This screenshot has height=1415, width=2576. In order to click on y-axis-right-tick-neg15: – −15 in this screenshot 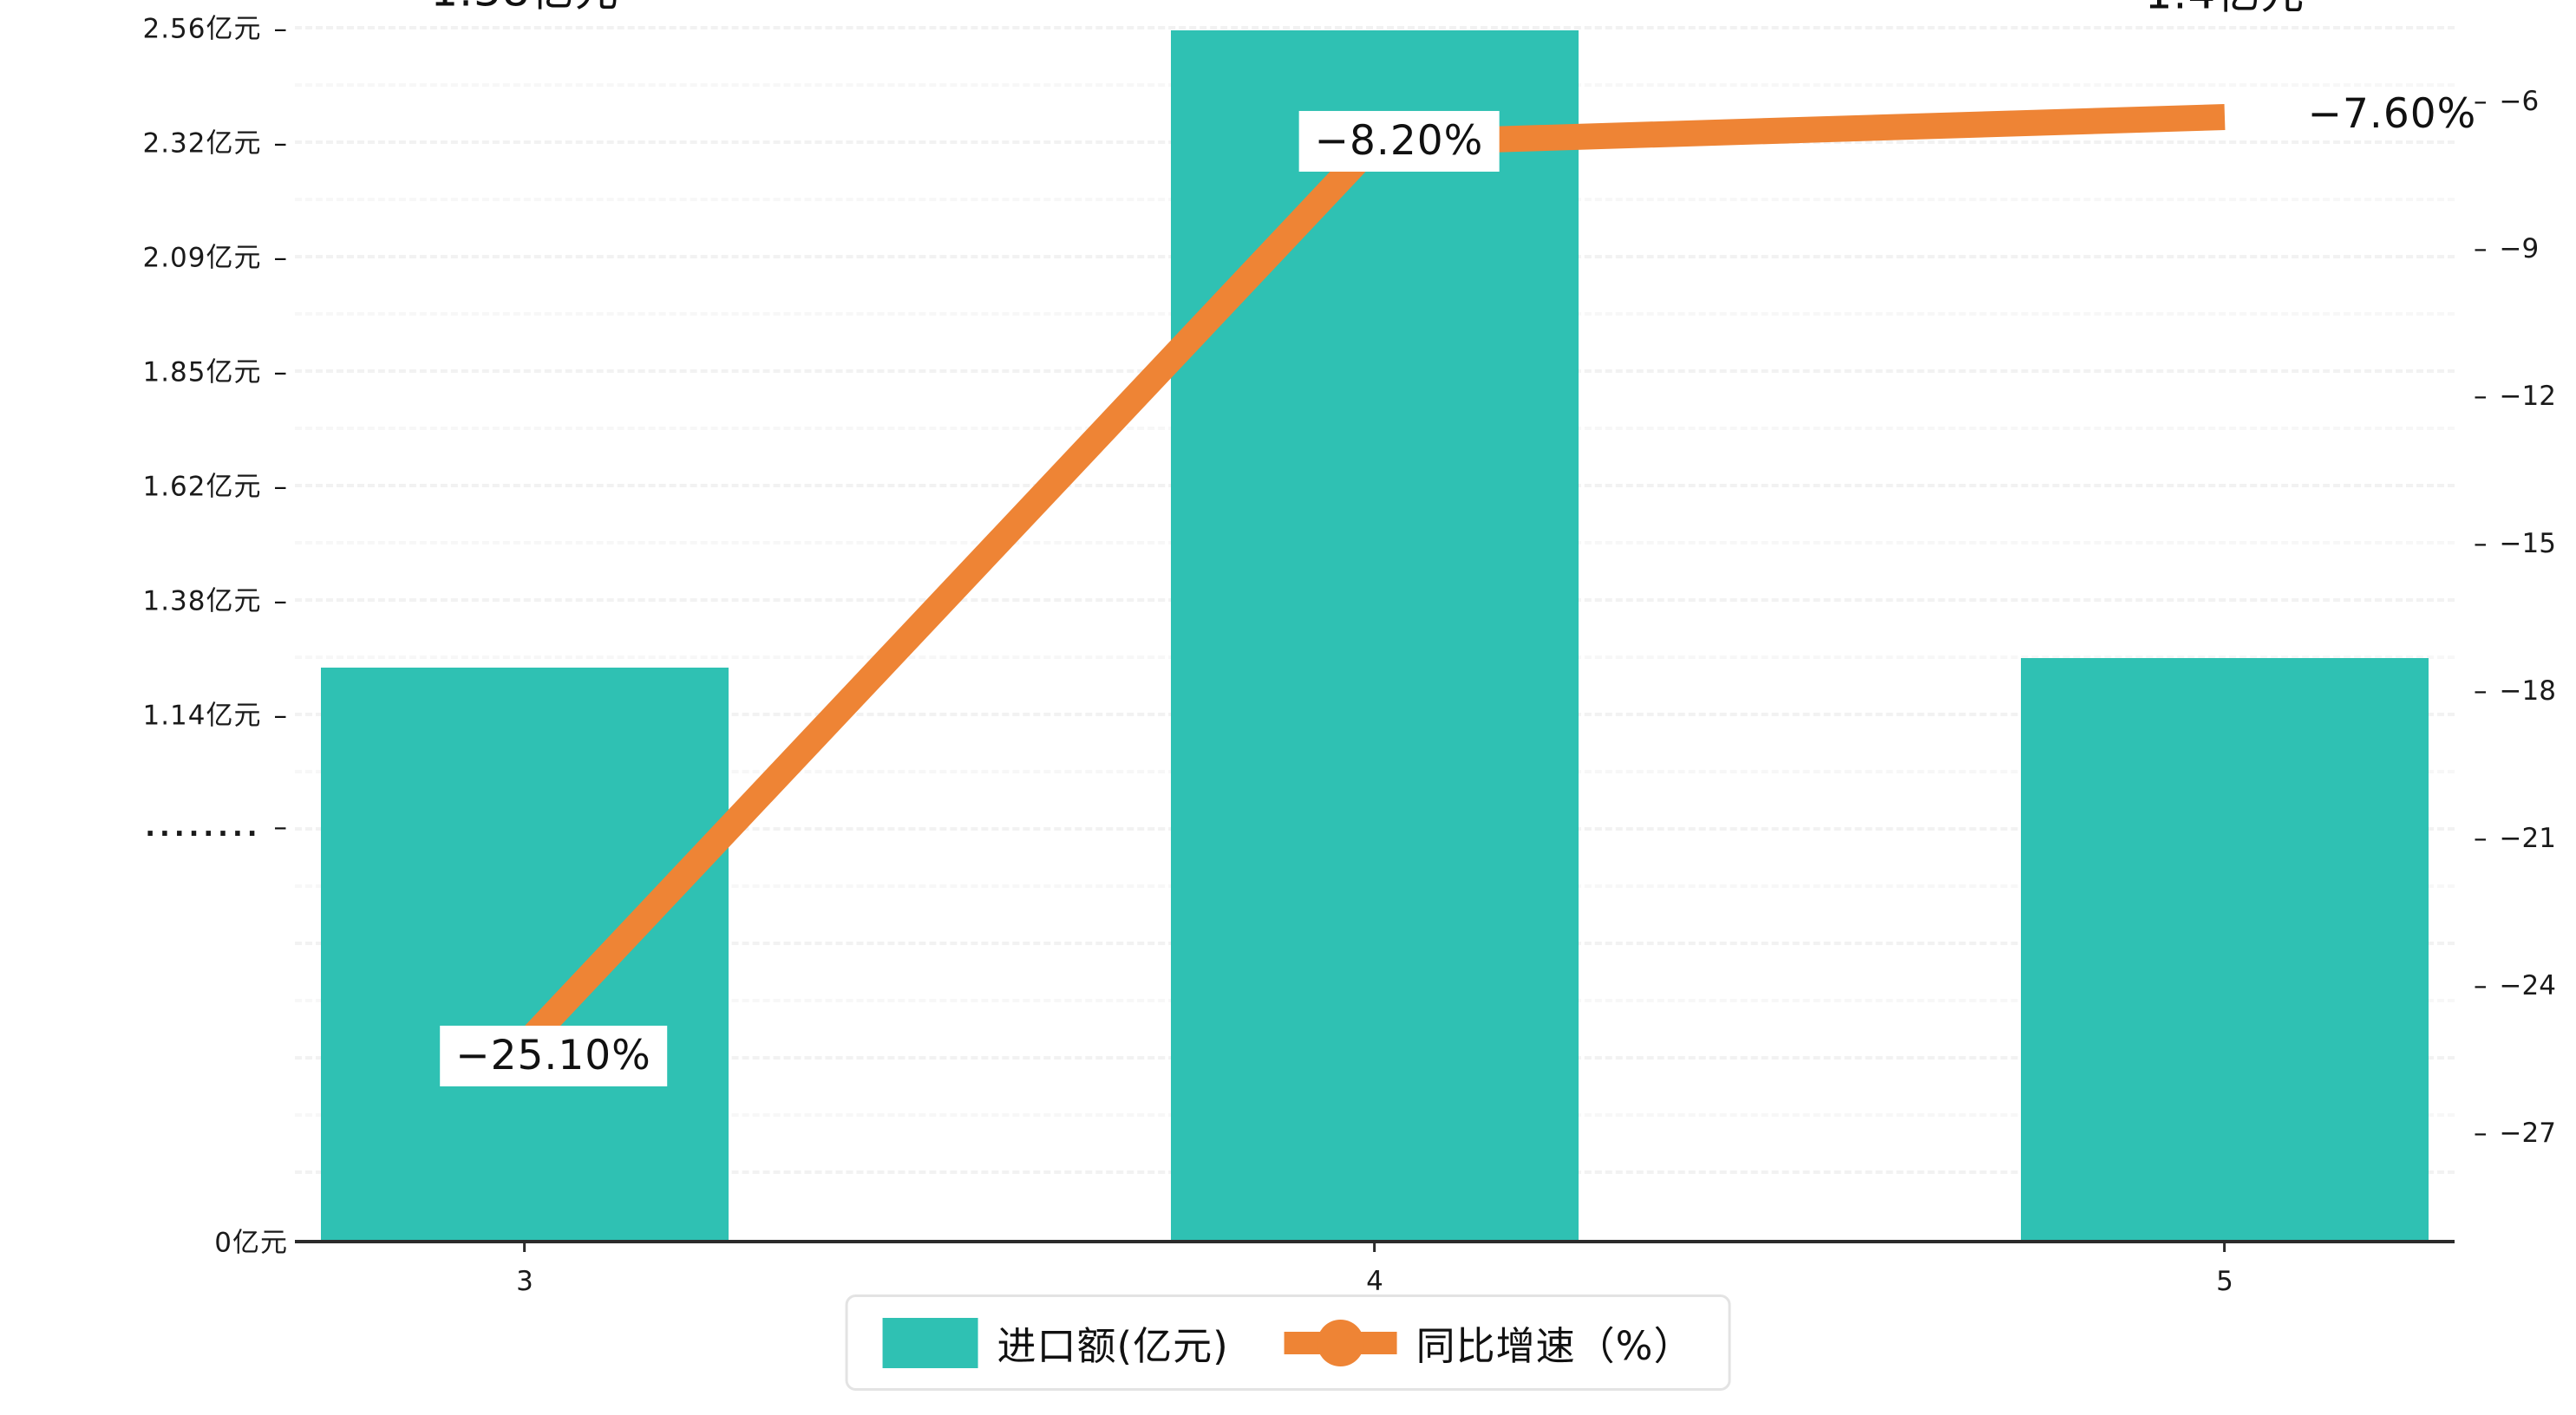, I will do `click(2515, 543)`.